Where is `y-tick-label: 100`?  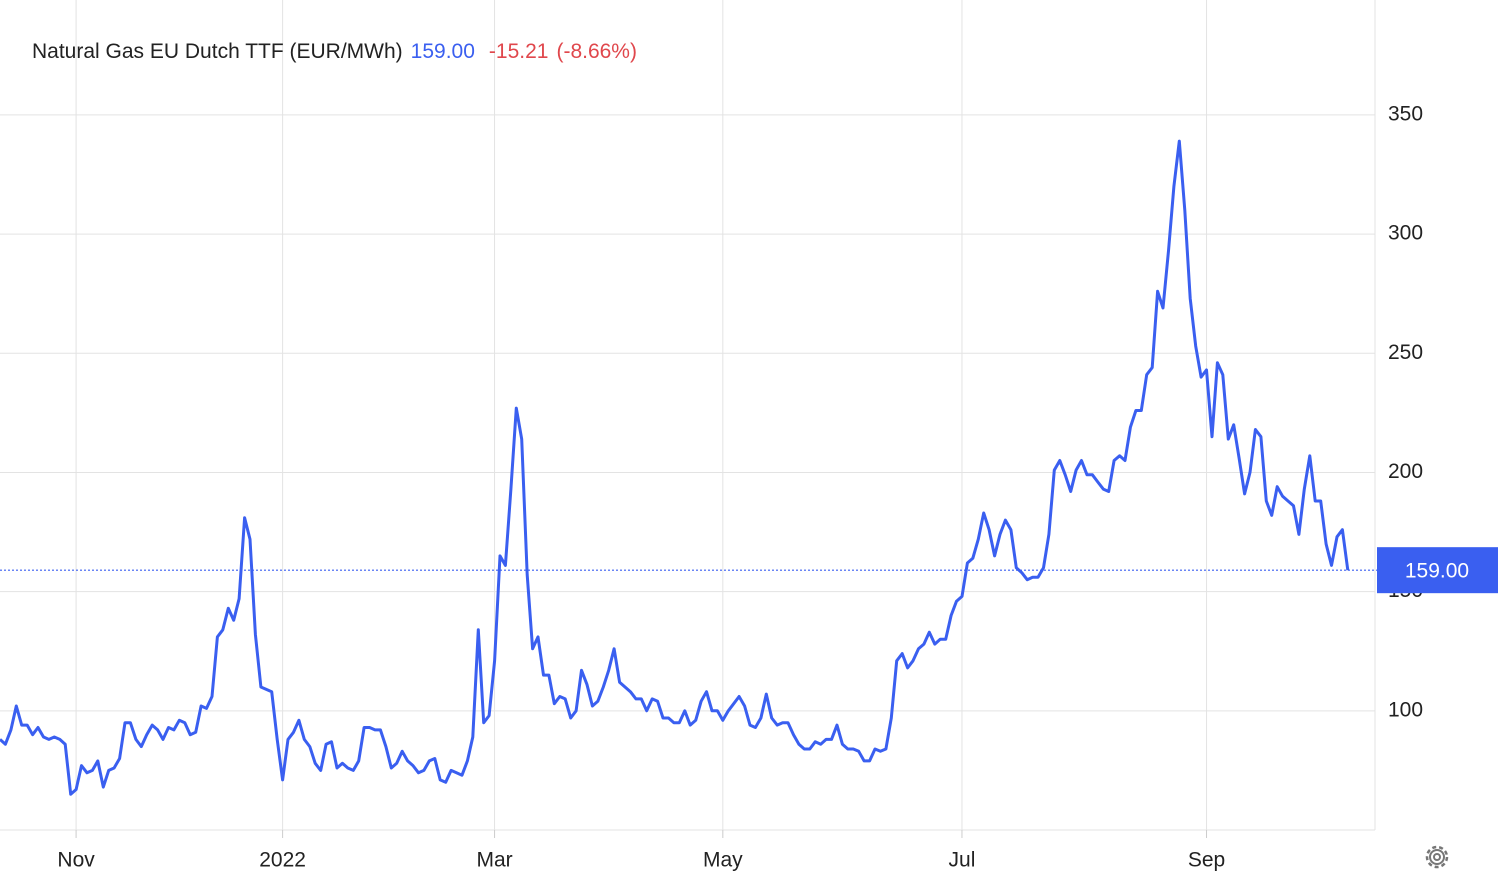 y-tick-label: 100 is located at coordinates (1405, 709).